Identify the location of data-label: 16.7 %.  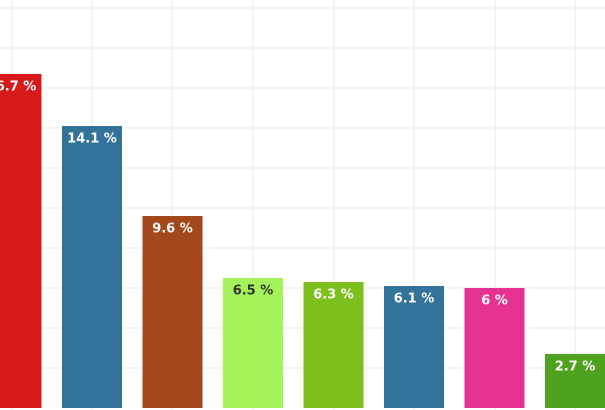
(18, 87).